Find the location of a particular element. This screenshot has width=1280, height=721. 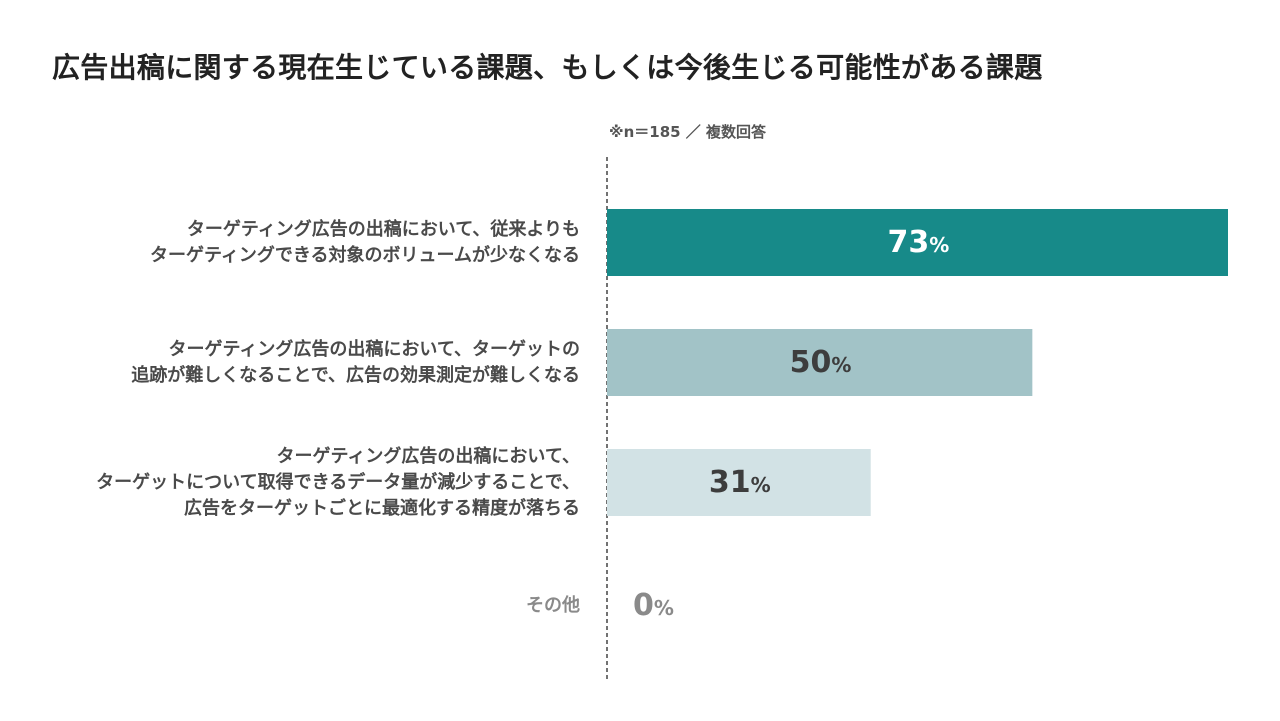

category-label-line: 追跡が難しくなることで、広告の効果測定が難しくなる is located at coordinates (355, 375).